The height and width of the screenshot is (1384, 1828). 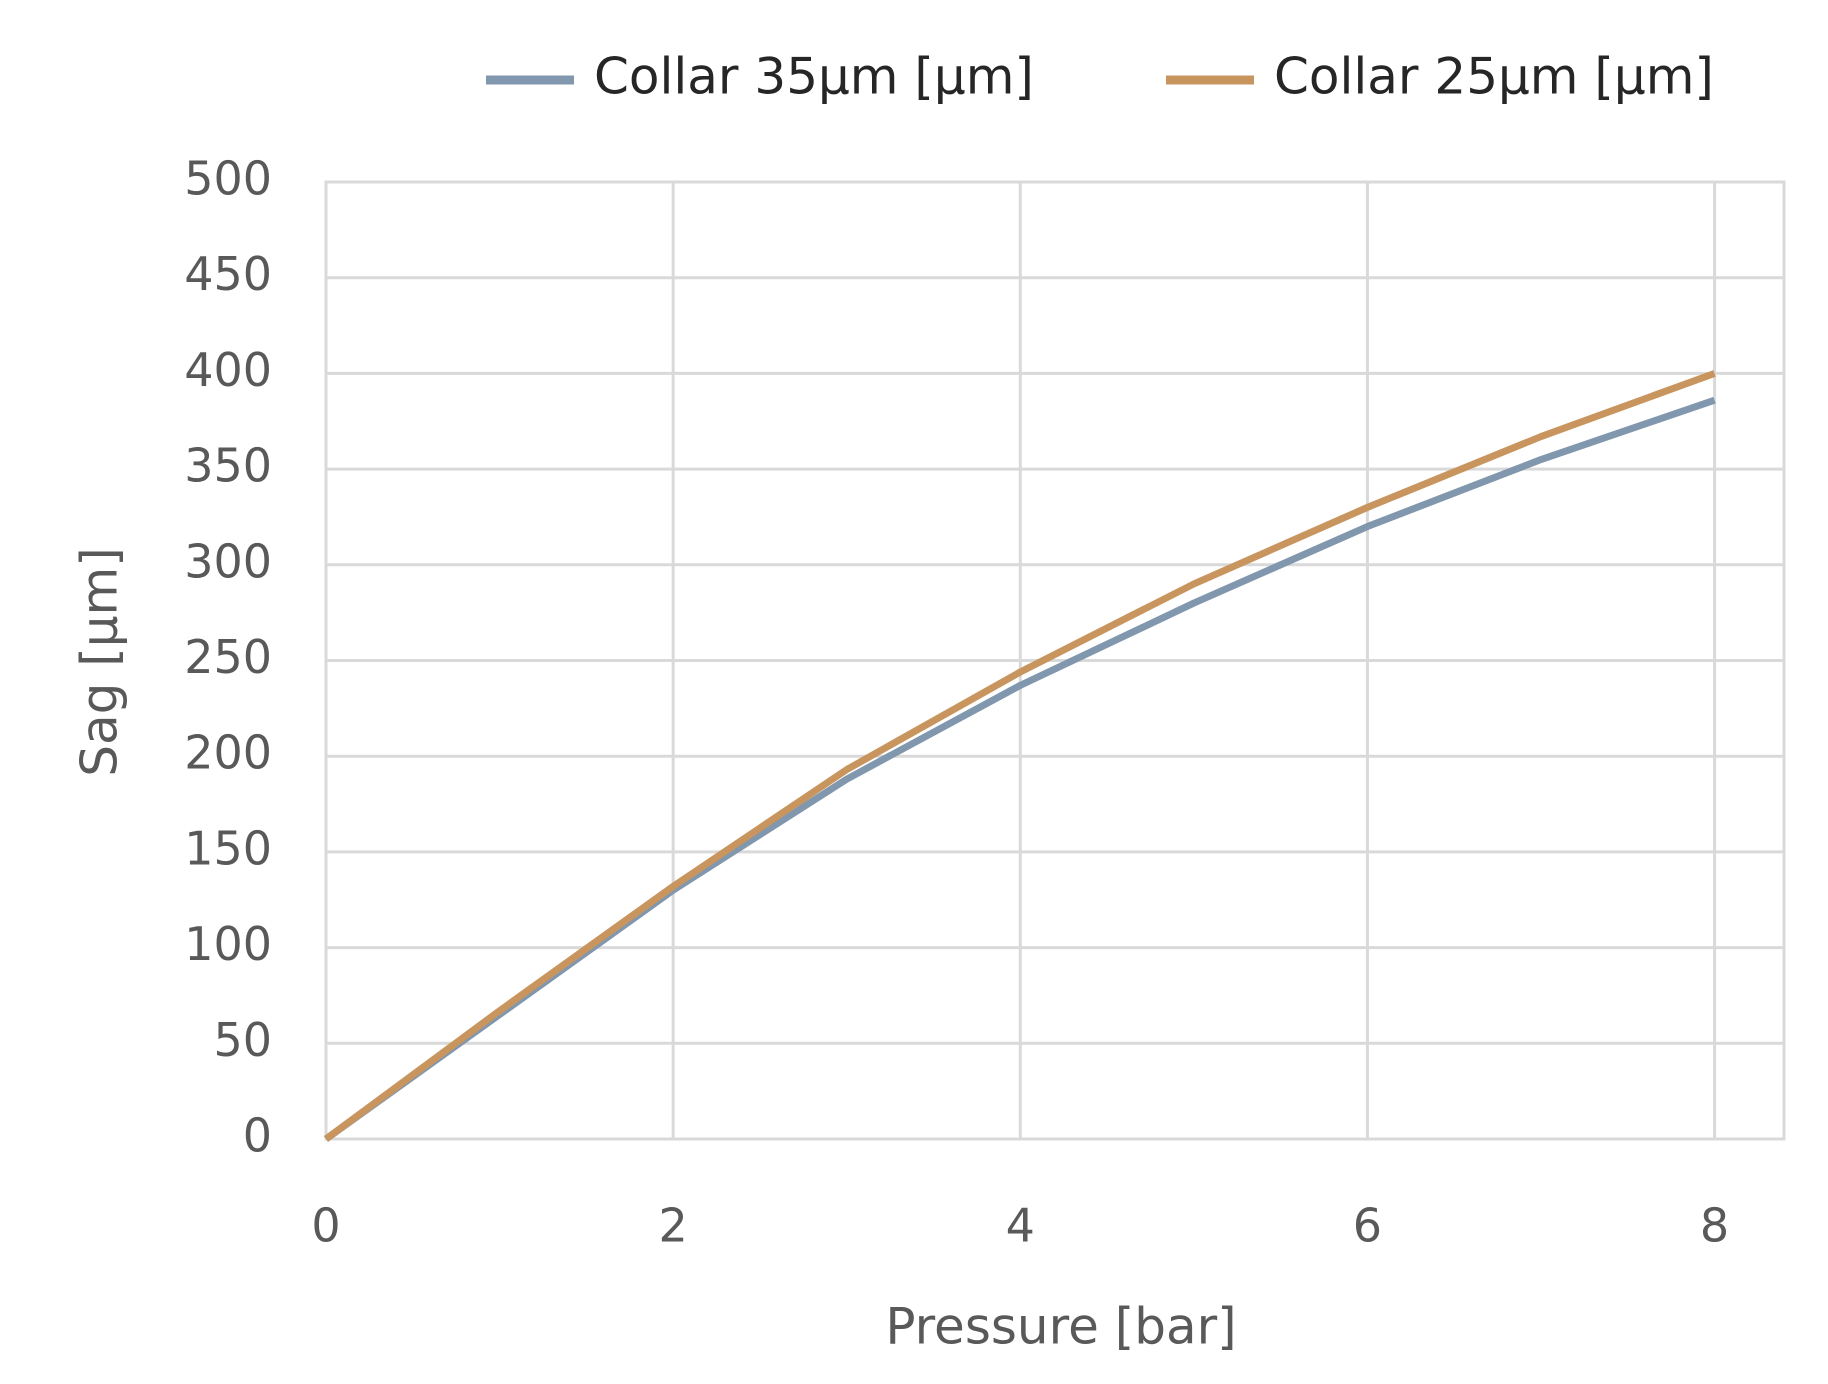 I want to click on y-tick-label: 350, so click(x=228, y=466).